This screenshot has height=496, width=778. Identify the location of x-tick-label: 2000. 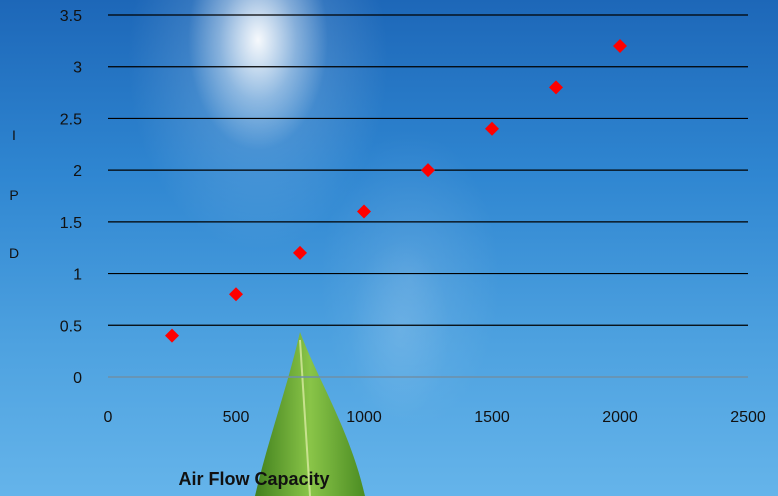
(620, 417).